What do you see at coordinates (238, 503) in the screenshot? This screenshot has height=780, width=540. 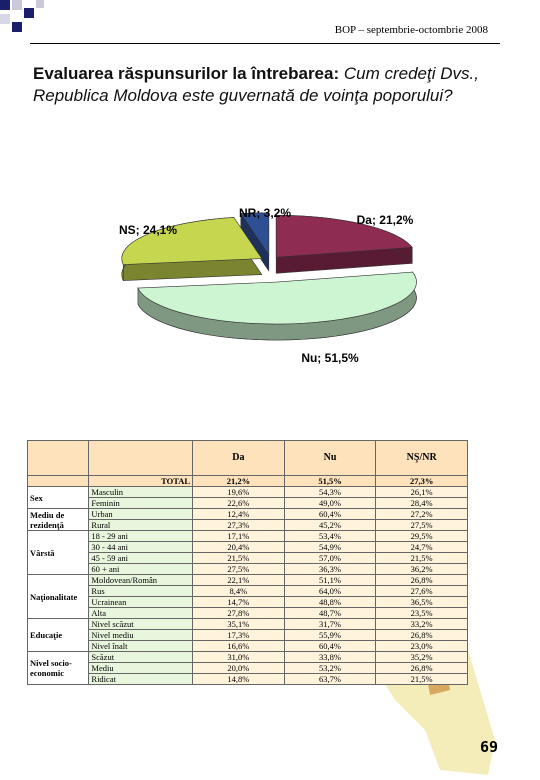 I see `num: 22,6%` at bounding box center [238, 503].